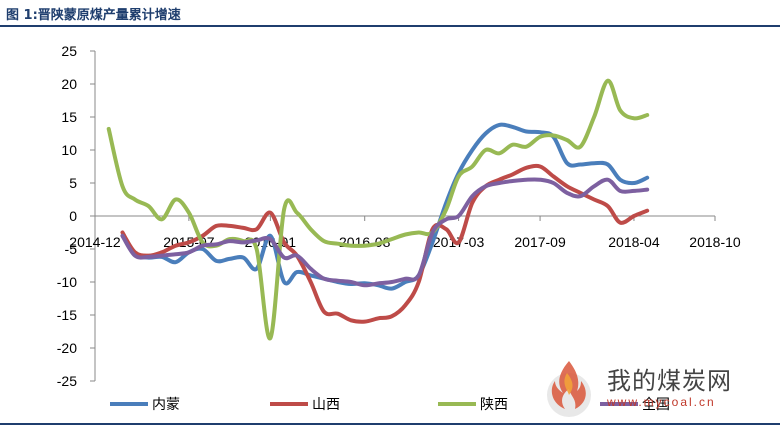 The height and width of the screenshot is (429, 780). What do you see at coordinates (305, 405) in the screenshot?
I see `legend-item: 山西` at bounding box center [305, 405].